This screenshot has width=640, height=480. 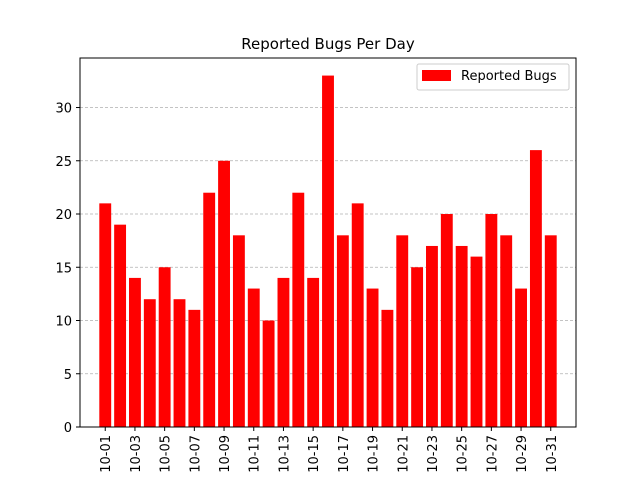 What do you see at coordinates (492, 454) in the screenshot?
I see `x-tick-label: 10-27` at bounding box center [492, 454].